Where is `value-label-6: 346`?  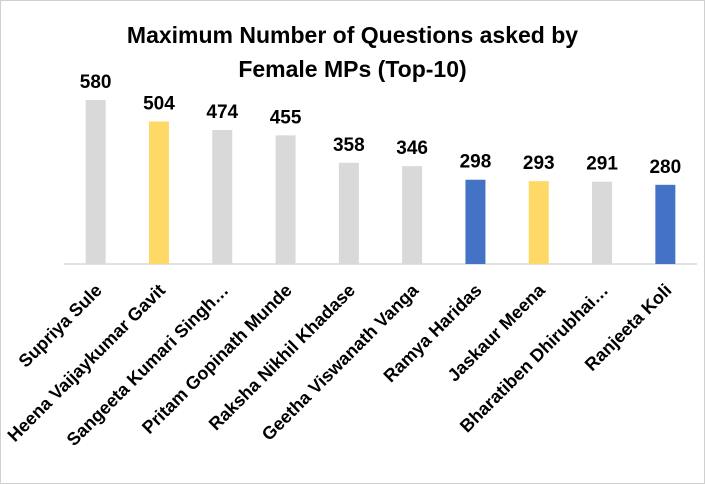
value-label-6: 346 is located at coordinates (412, 148).